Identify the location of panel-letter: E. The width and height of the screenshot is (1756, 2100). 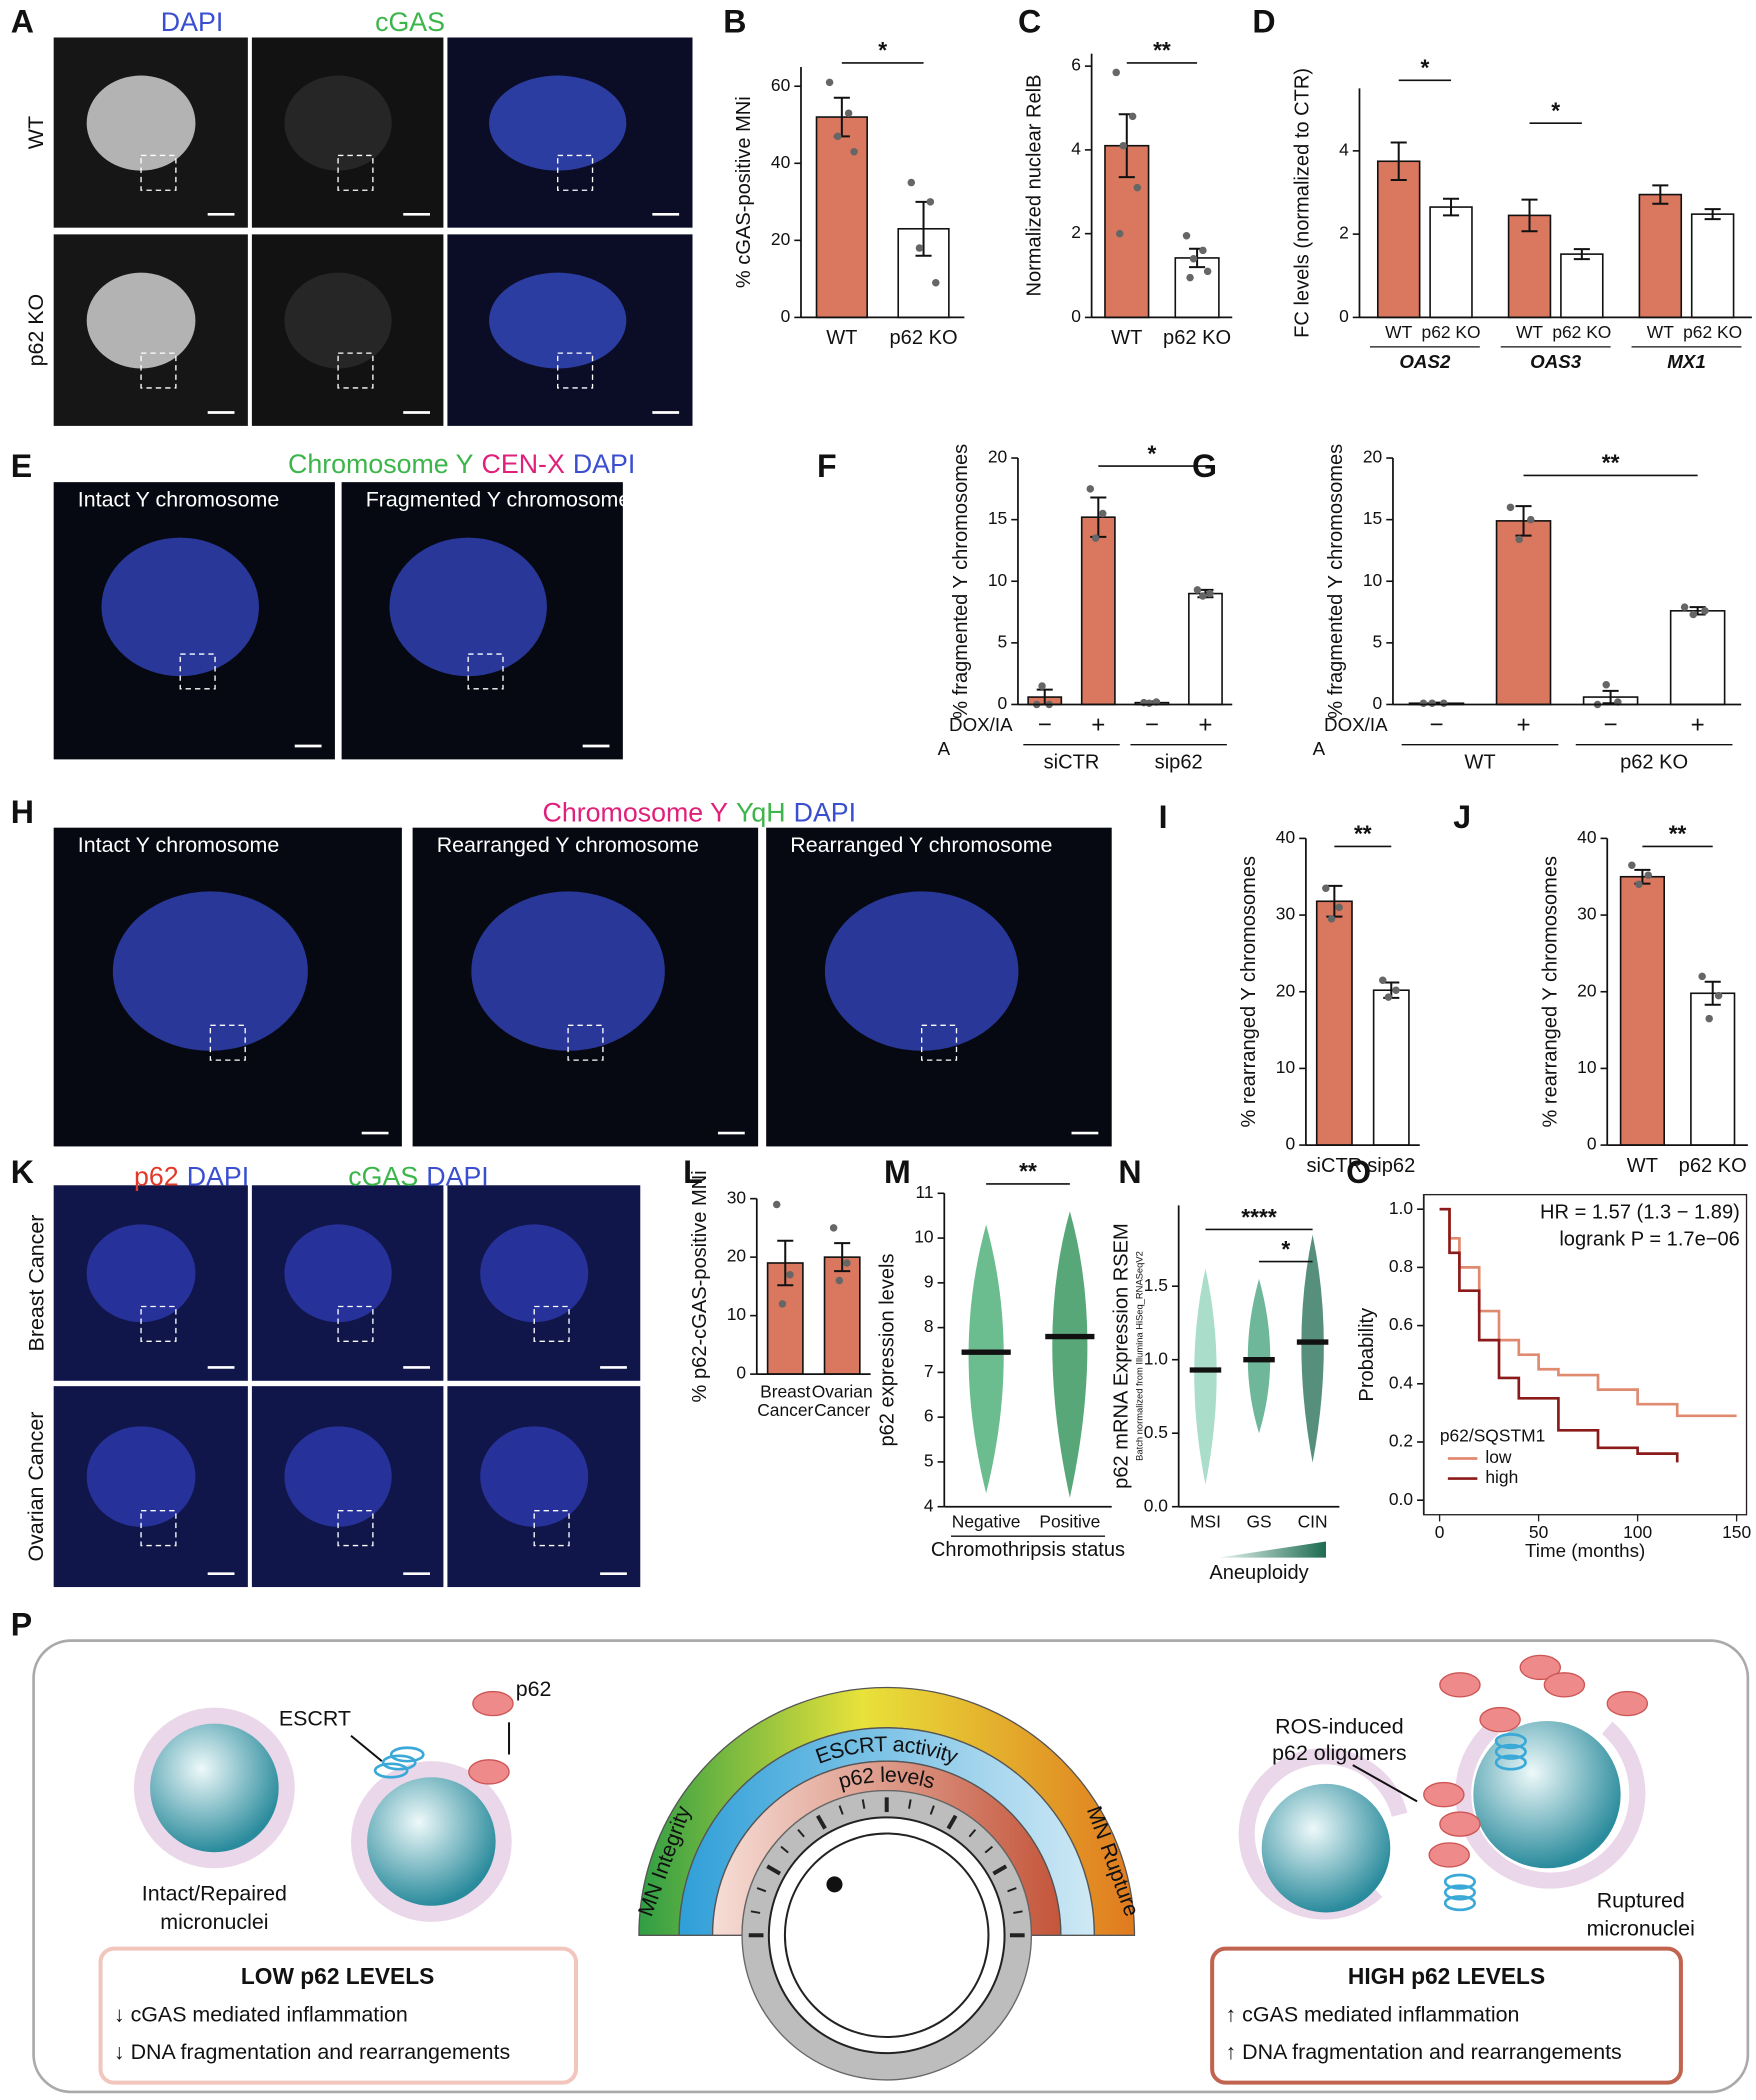
(21, 466).